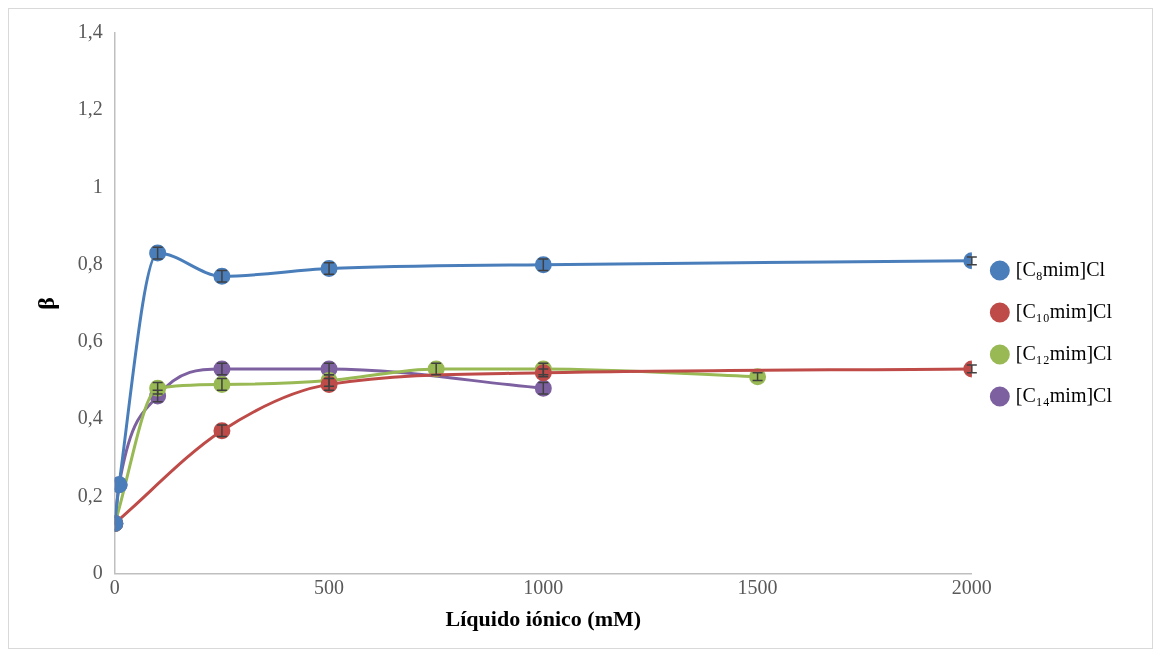 The width and height of the screenshot is (1161, 657). Describe the element at coordinates (90, 108) in the screenshot. I see `y-tick-label: 1,2` at that location.